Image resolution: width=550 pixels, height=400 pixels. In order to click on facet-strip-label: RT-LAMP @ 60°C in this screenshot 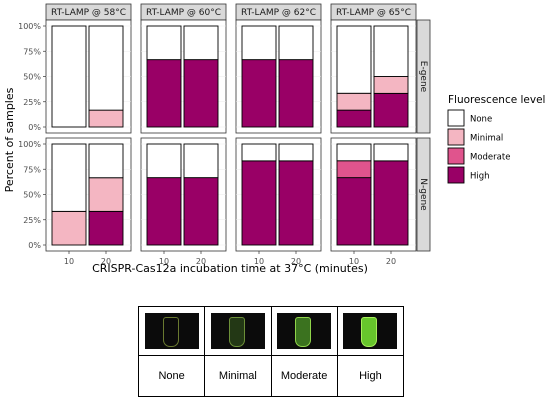, I will do `click(183, 13)`.